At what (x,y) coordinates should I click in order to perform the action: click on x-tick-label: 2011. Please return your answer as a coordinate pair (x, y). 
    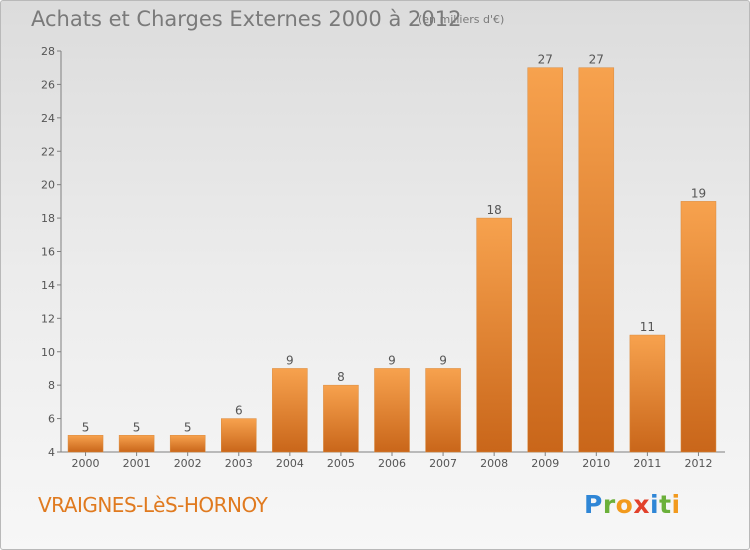
    Looking at the image, I should click on (647, 463).